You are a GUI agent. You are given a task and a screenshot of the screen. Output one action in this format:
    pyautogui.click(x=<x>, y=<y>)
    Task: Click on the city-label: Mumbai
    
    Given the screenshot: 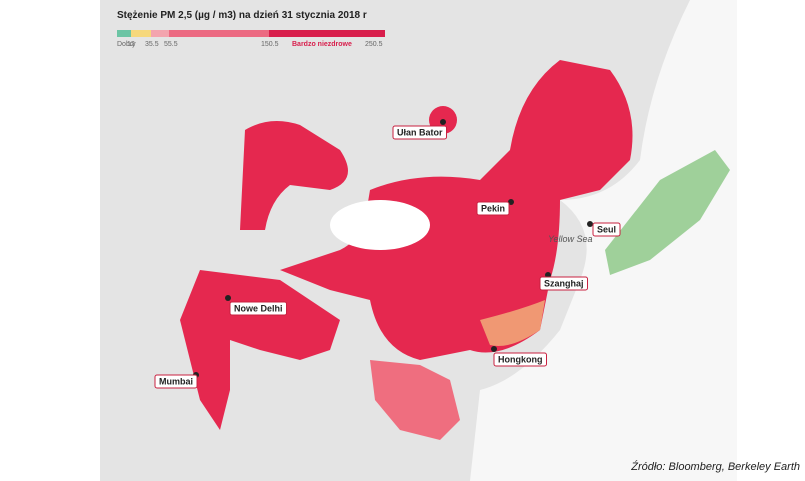 What is the action you would take?
    pyautogui.click(x=176, y=381)
    